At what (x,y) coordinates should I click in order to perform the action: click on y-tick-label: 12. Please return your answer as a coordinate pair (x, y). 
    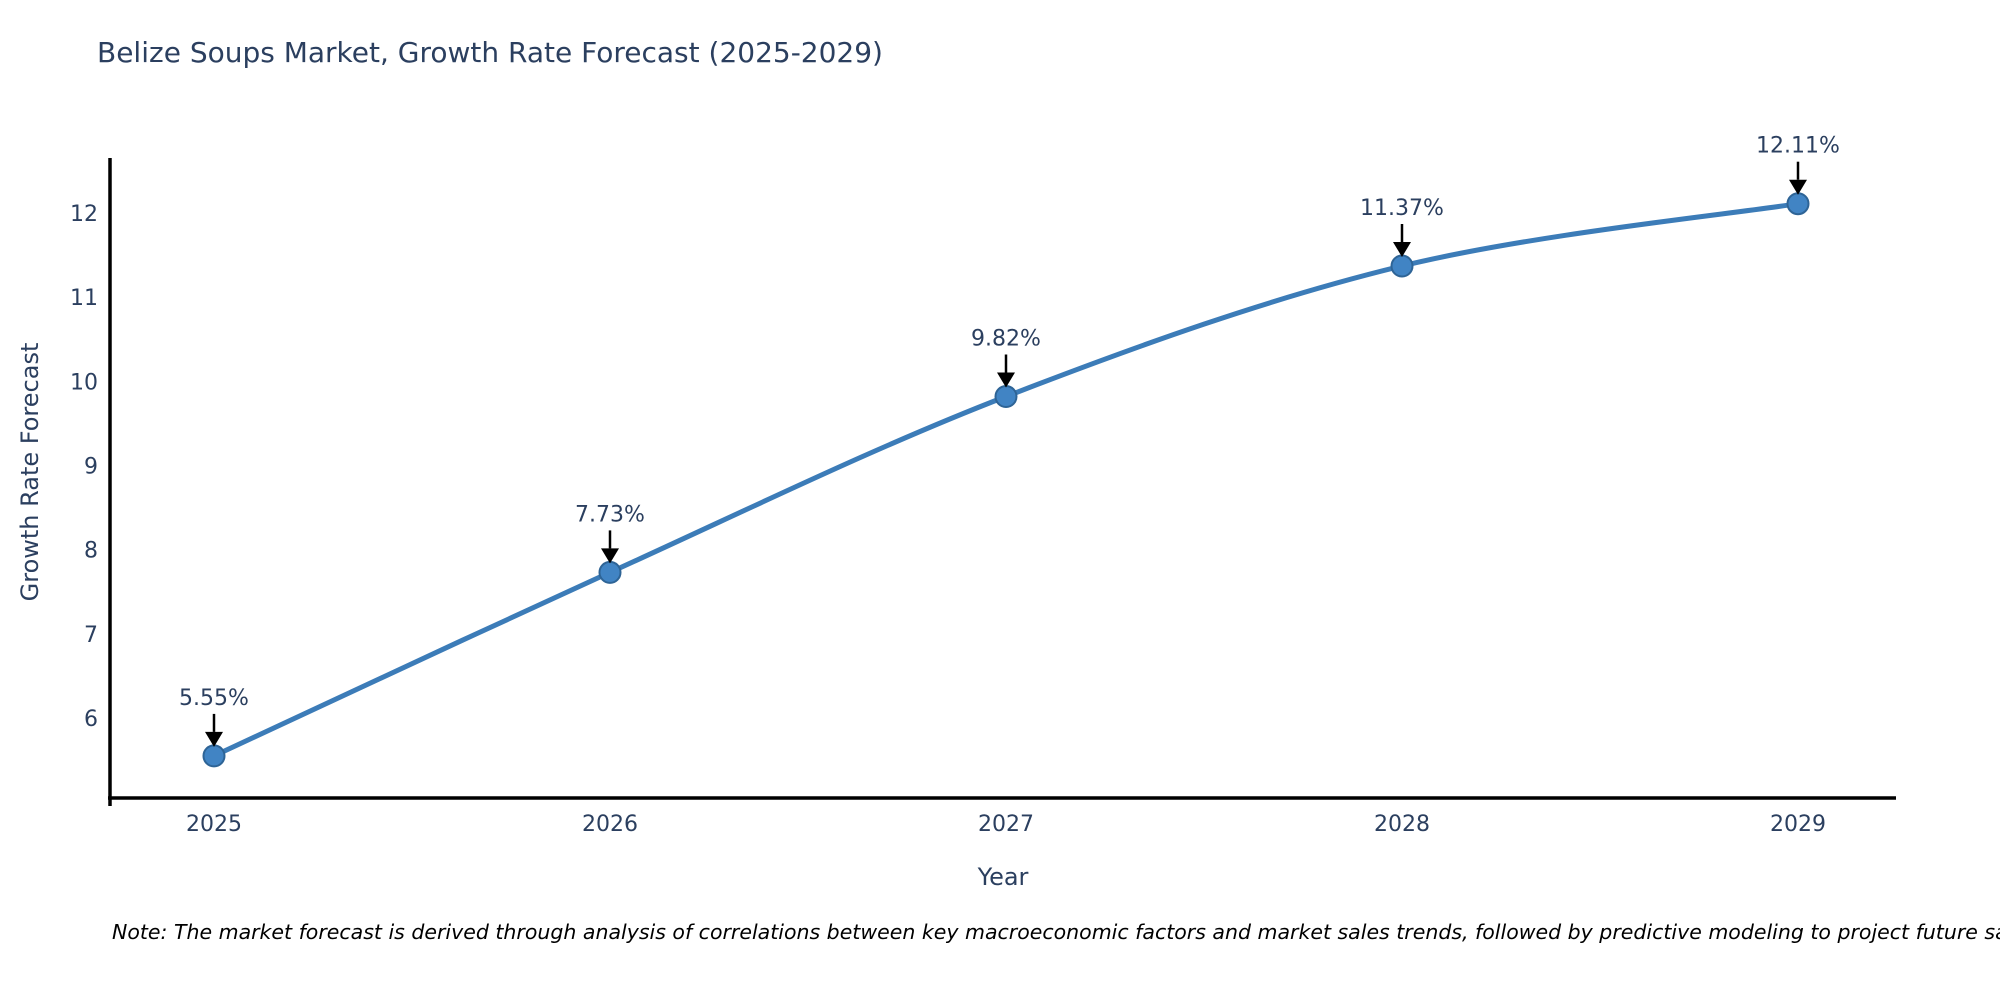
    Looking at the image, I should click on (84, 214).